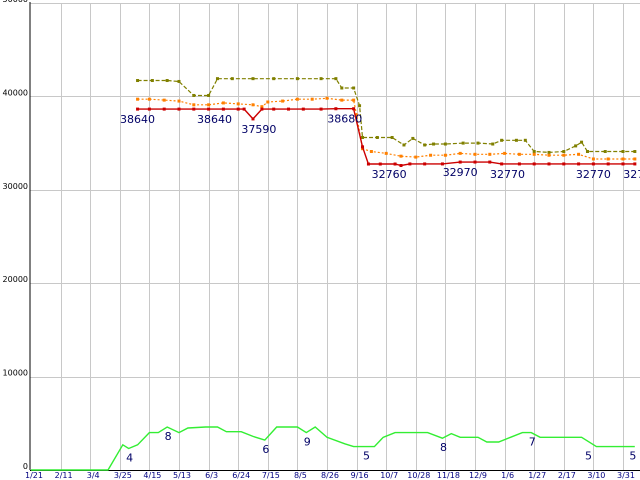 Image resolution: width=640 pixels, height=480 pixels. I want to click on count-labels: 4 8 6 9 5 8 7 5 5, so click(381, 447).